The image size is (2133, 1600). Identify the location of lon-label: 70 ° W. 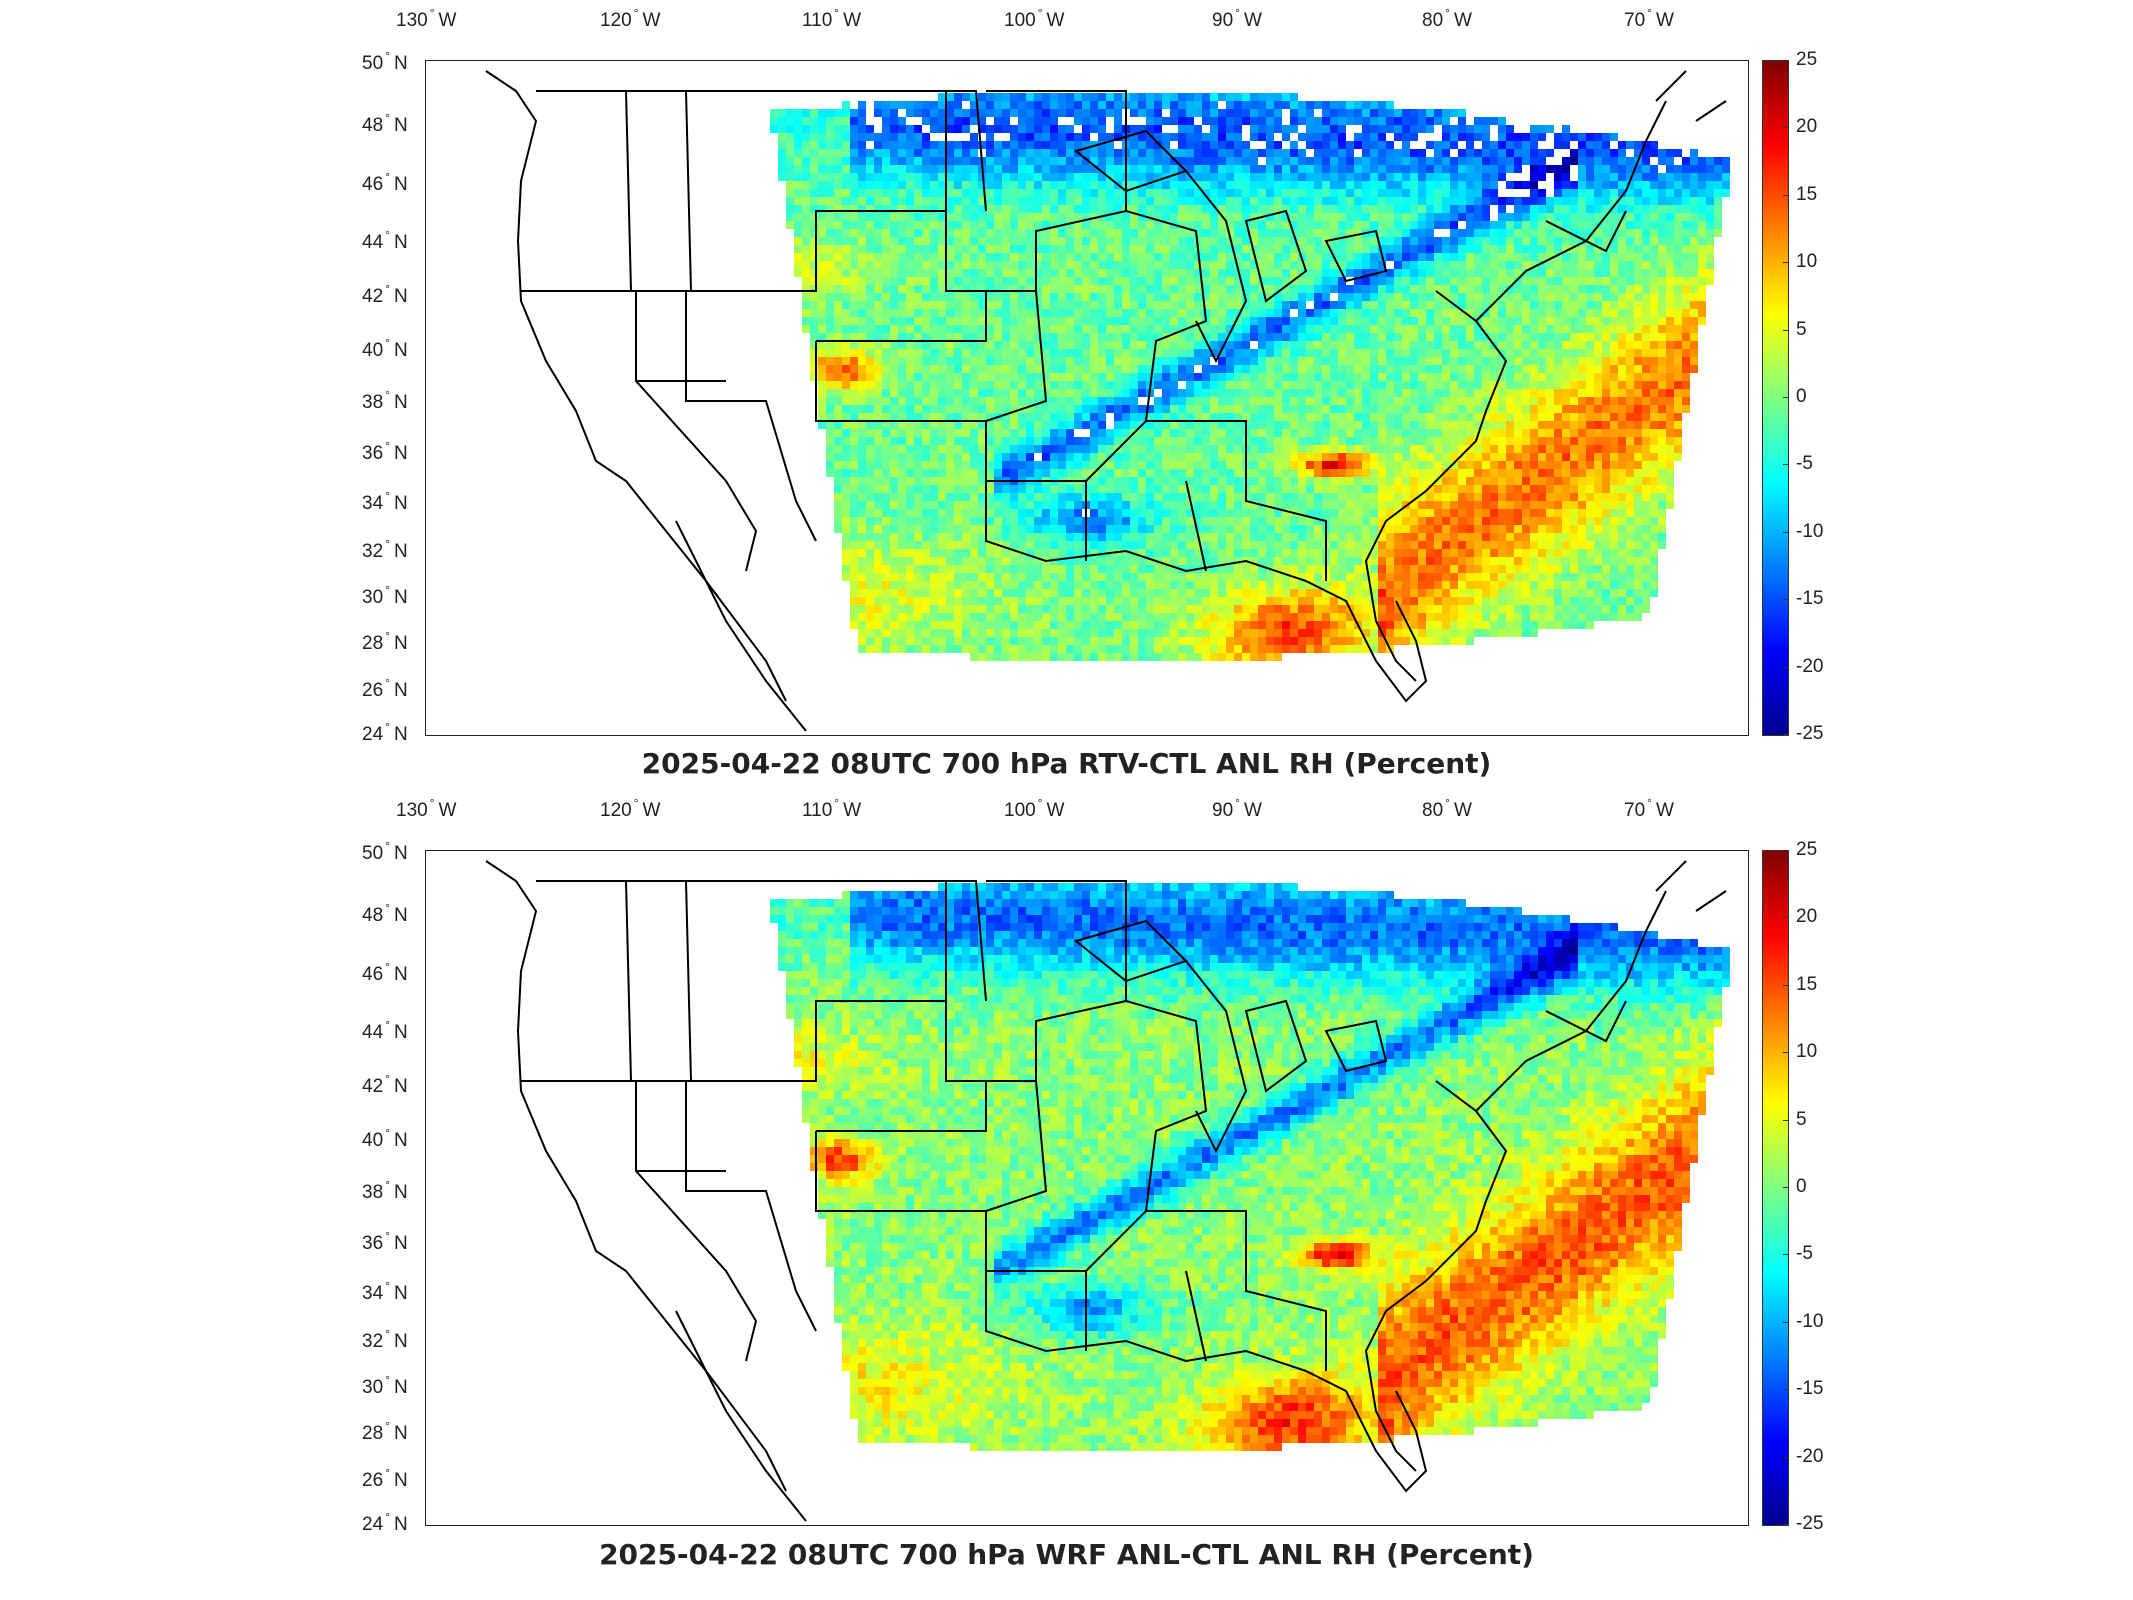
(1649, 809).